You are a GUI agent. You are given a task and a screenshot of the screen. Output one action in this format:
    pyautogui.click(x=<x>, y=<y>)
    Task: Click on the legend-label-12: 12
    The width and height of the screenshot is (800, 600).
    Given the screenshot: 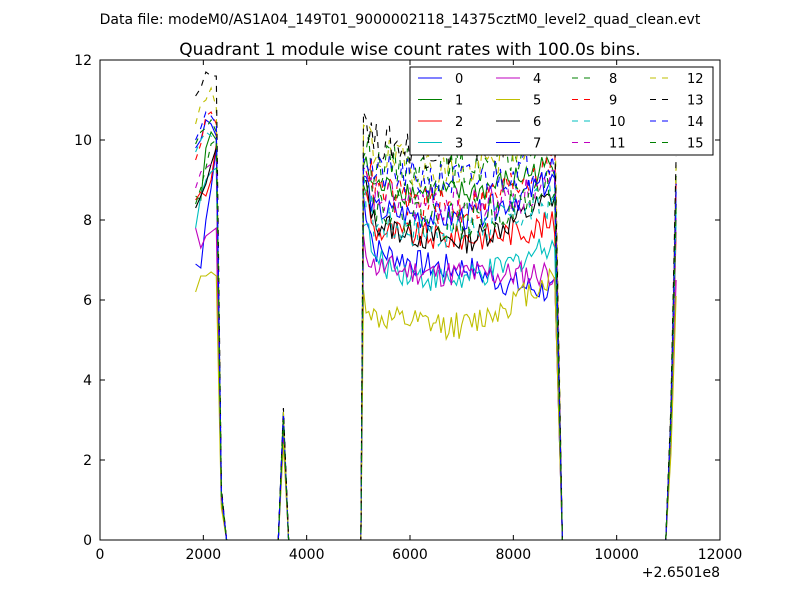 What is the action you would take?
    pyautogui.click(x=695, y=79)
    